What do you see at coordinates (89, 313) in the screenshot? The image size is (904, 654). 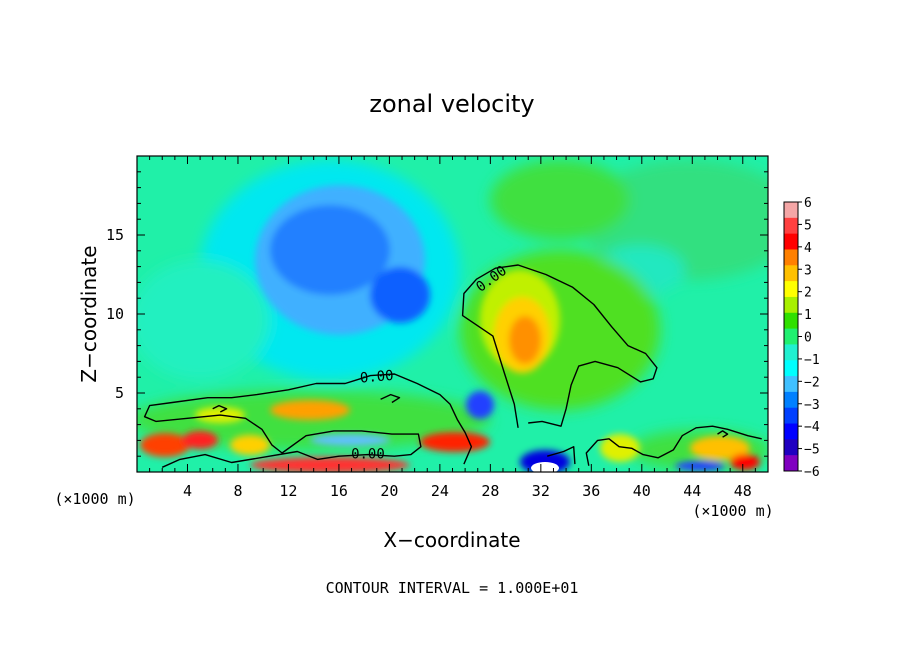 I see `y-axis-label: Z−coordinate` at bounding box center [89, 313].